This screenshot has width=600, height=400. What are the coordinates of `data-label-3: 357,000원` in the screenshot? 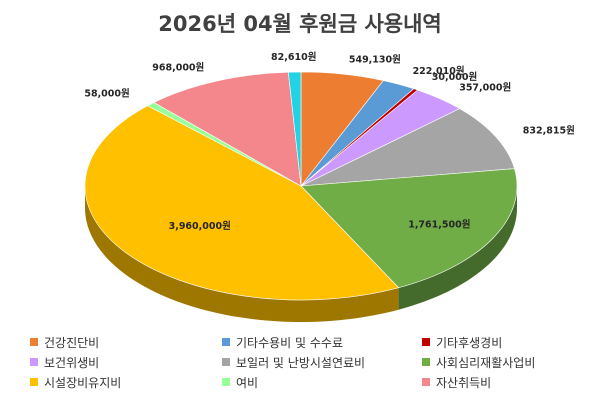 It's located at (485, 87).